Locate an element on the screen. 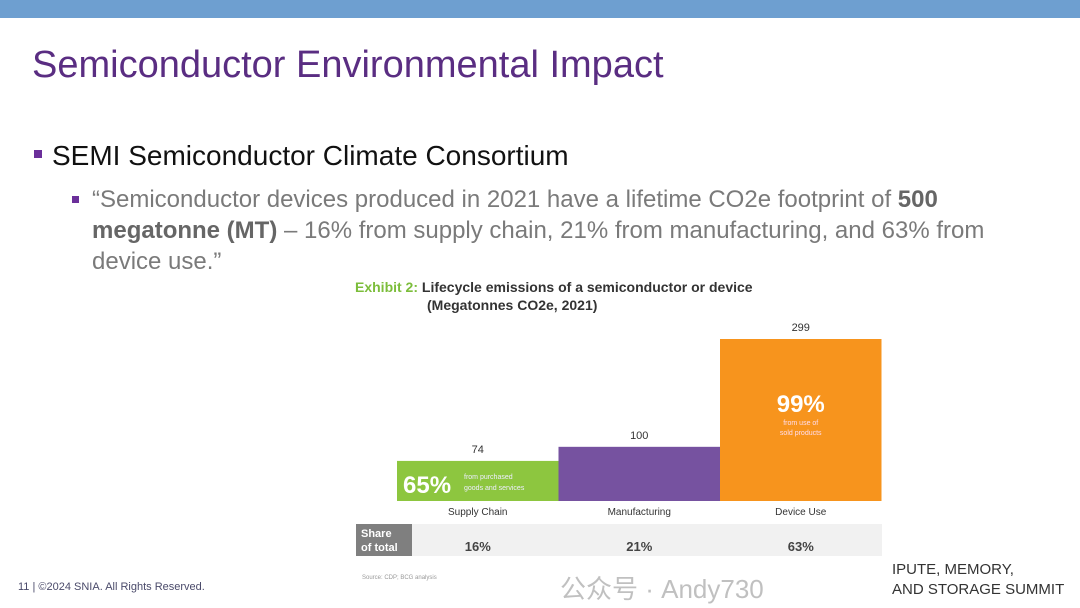 The image size is (1080, 608). category-label: Supply Chain is located at coordinates (477, 512).